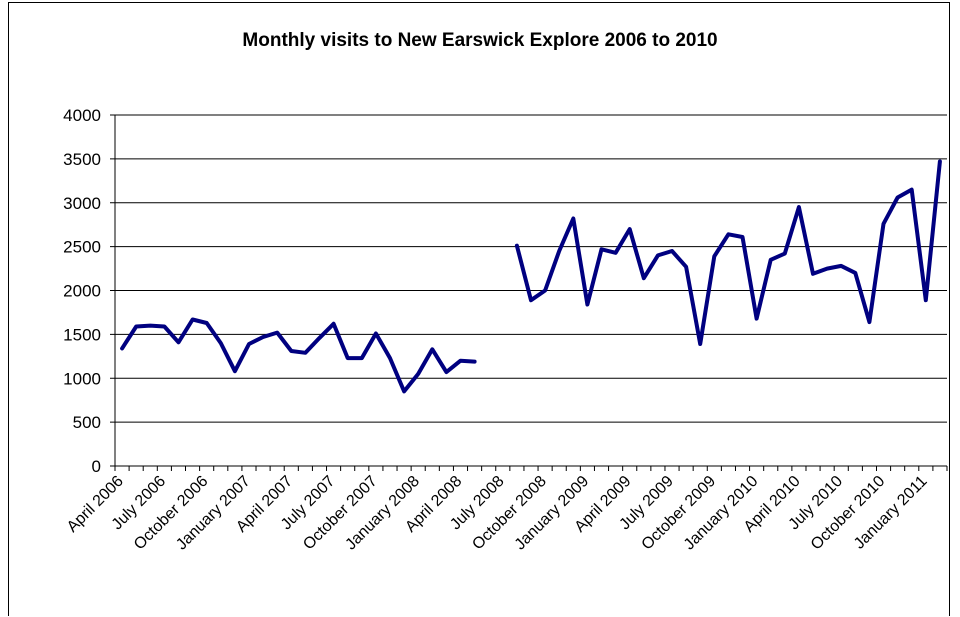 The image size is (960, 617). I want to click on y-tick-label: 2000, so click(82, 291).